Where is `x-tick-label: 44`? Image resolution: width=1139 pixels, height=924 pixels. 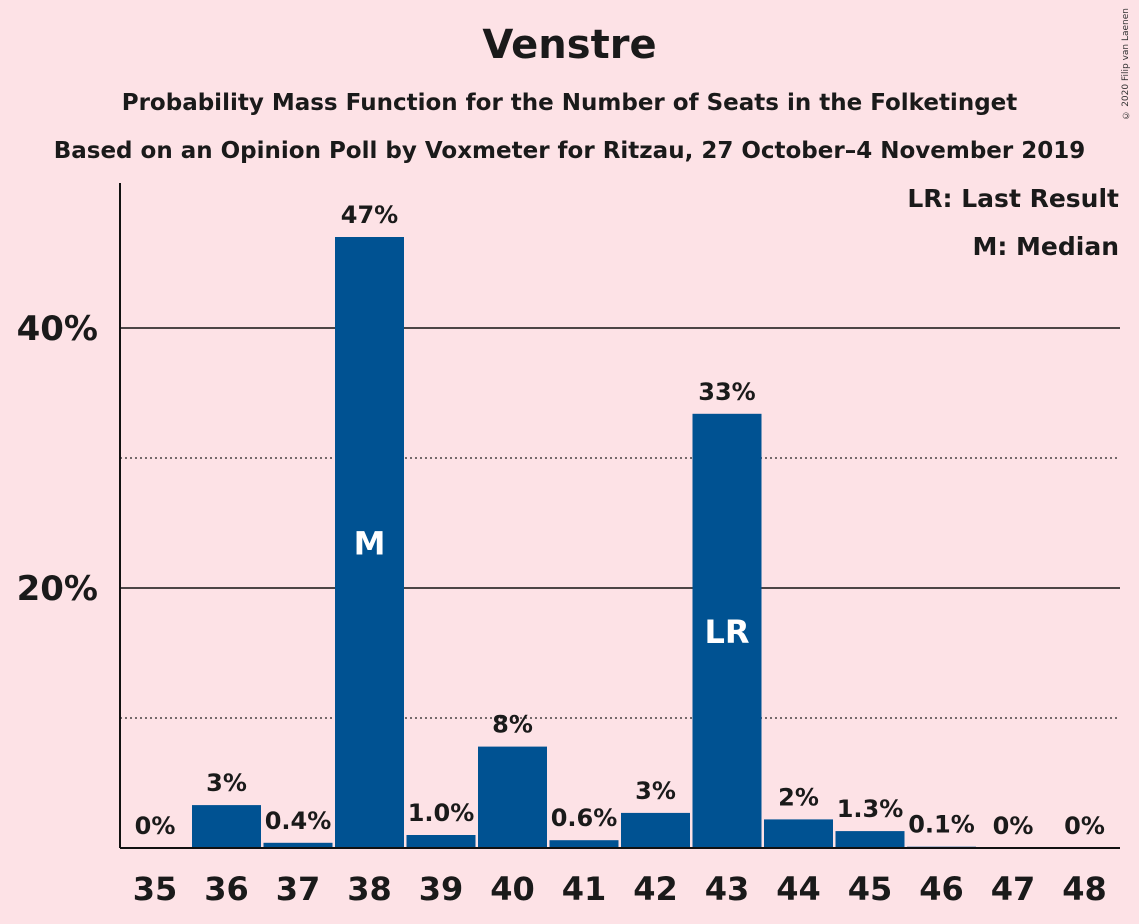
x-tick-label: 44 is located at coordinates (798, 889).